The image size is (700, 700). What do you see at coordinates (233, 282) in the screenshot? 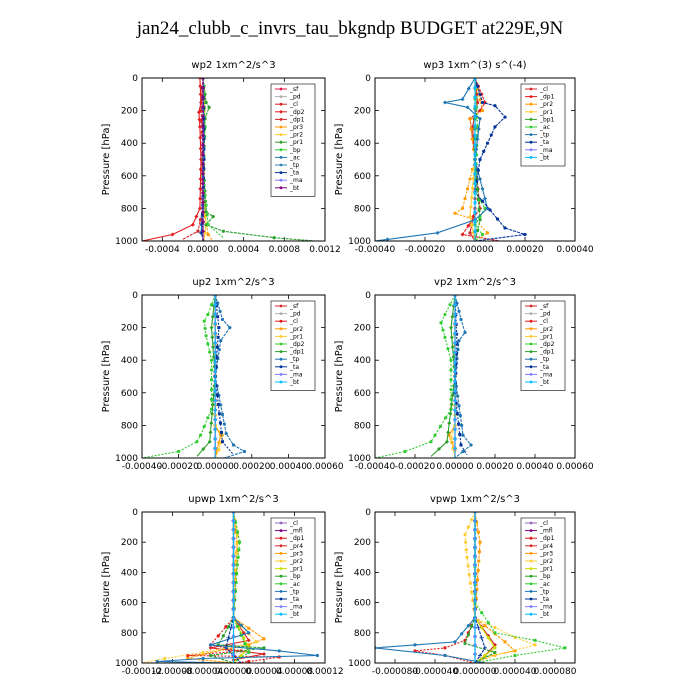
I see `panel-title: up2 1xm^2/s^3` at bounding box center [233, 282].